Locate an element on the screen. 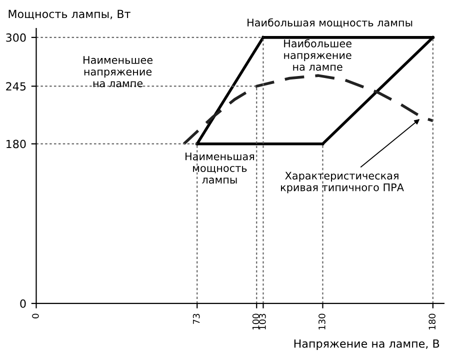  y-axis-title: Мощность лампы, Вт is located at coordinates (69, 15).